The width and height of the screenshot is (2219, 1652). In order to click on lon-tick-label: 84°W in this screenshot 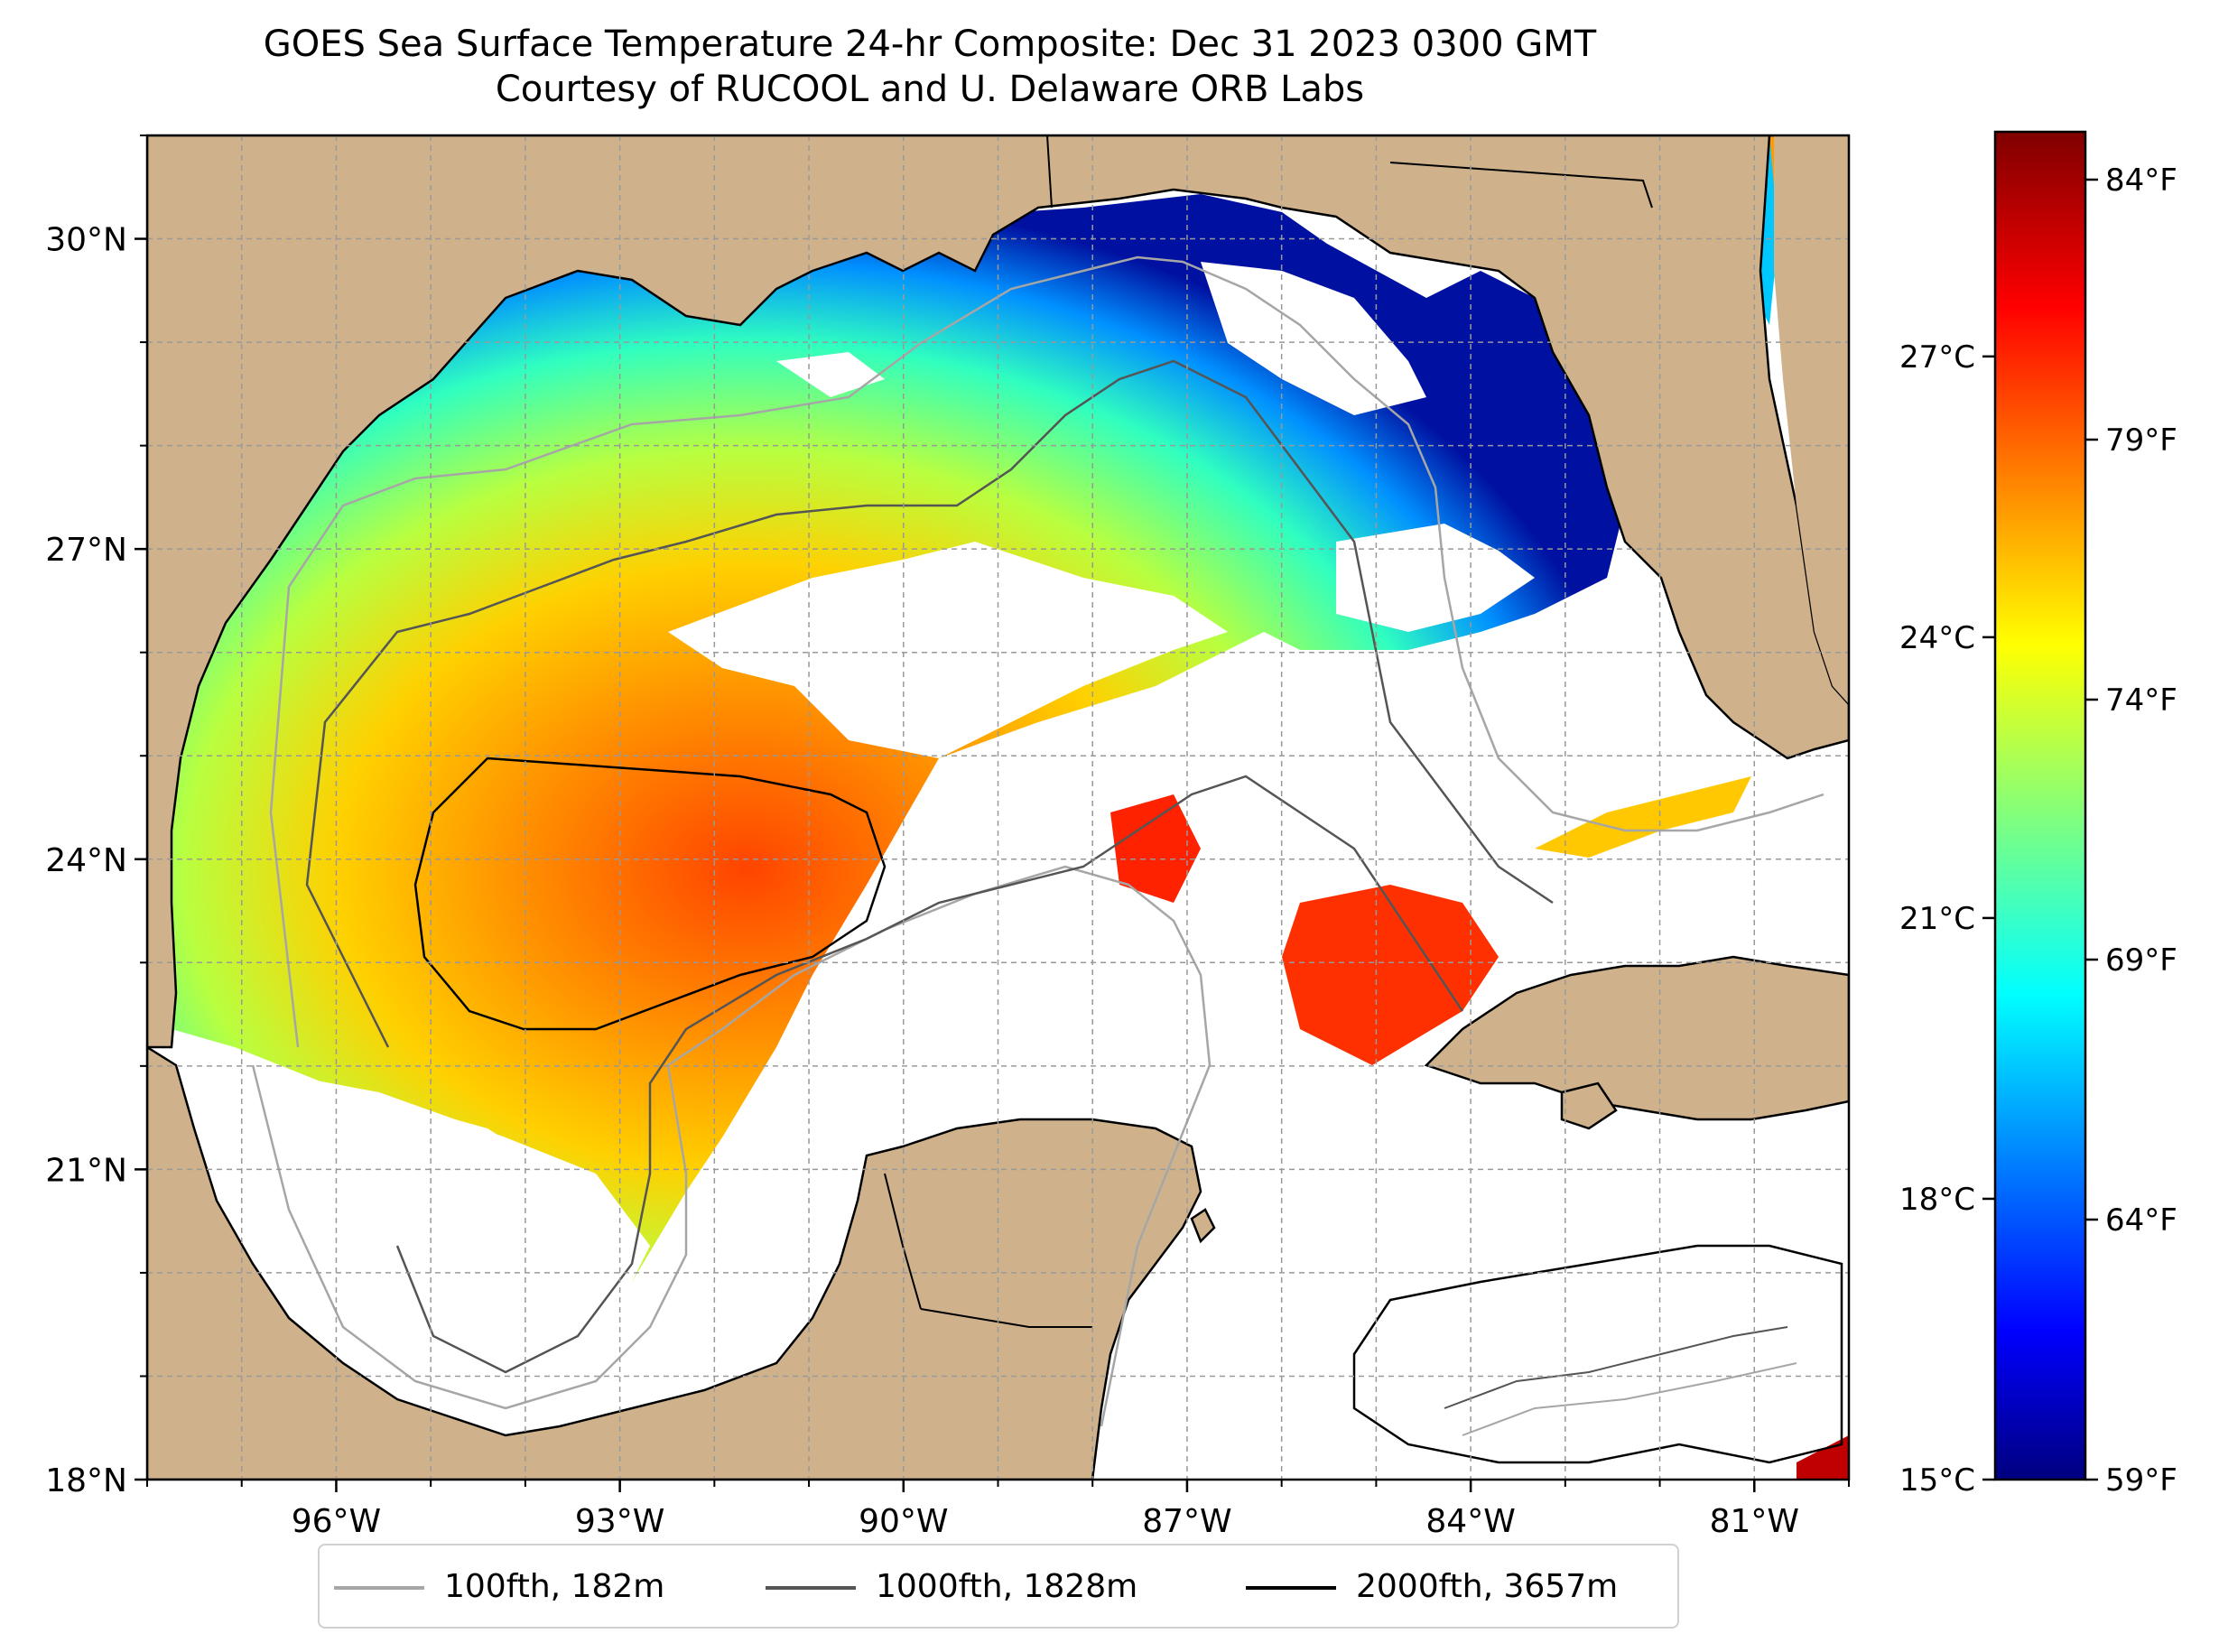, I will do `click(1470, 1521)`.